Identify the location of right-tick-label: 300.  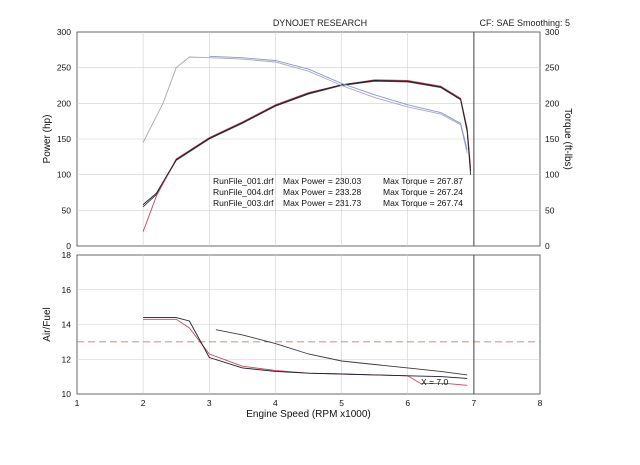
(552, 32).